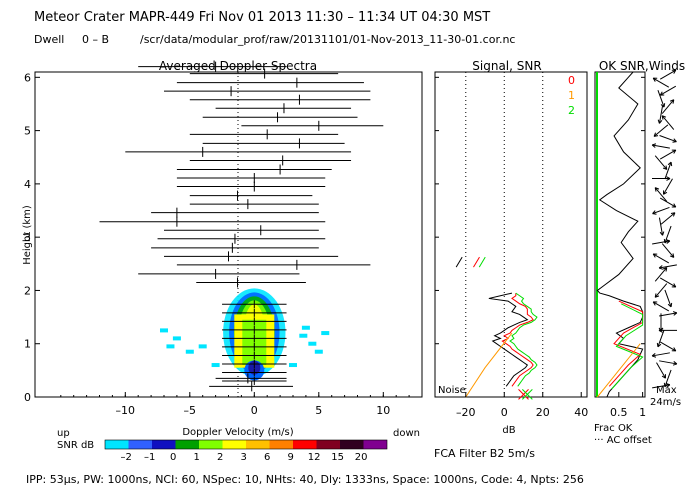  I want to click on signal-ticks: –20 0 20 40, so click(511, 247).